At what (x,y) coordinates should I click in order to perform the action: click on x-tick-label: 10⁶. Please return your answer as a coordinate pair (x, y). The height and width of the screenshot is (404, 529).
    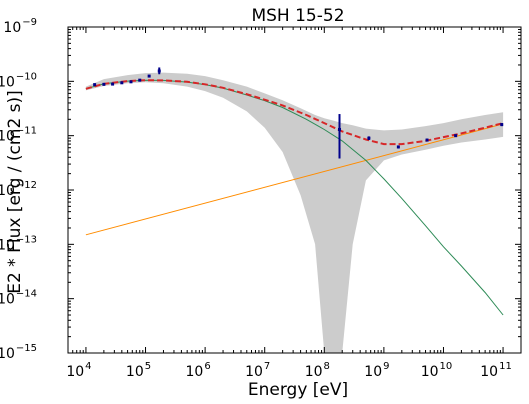
    Looking at the image, I should click on (198, 370).